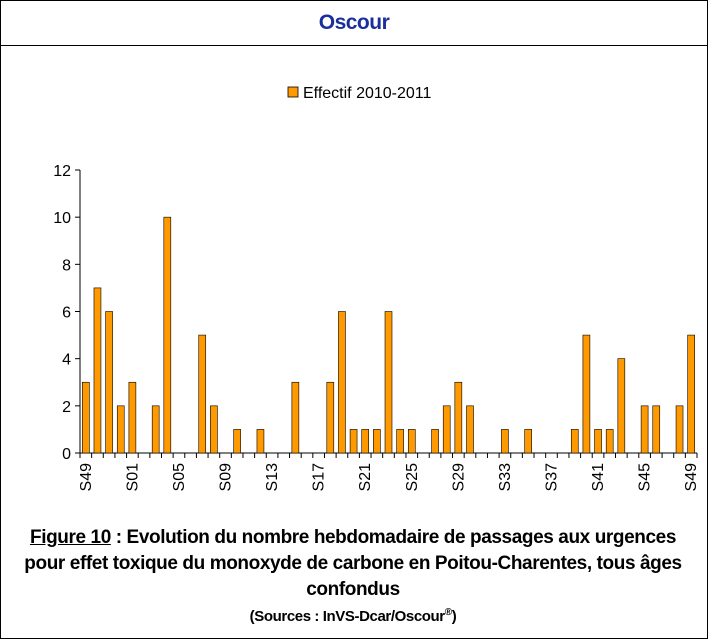  What do you see at coordinates (66, 313) in the screenshot?
I see `y-tick-label: 6` at bounding box center [66, 313].